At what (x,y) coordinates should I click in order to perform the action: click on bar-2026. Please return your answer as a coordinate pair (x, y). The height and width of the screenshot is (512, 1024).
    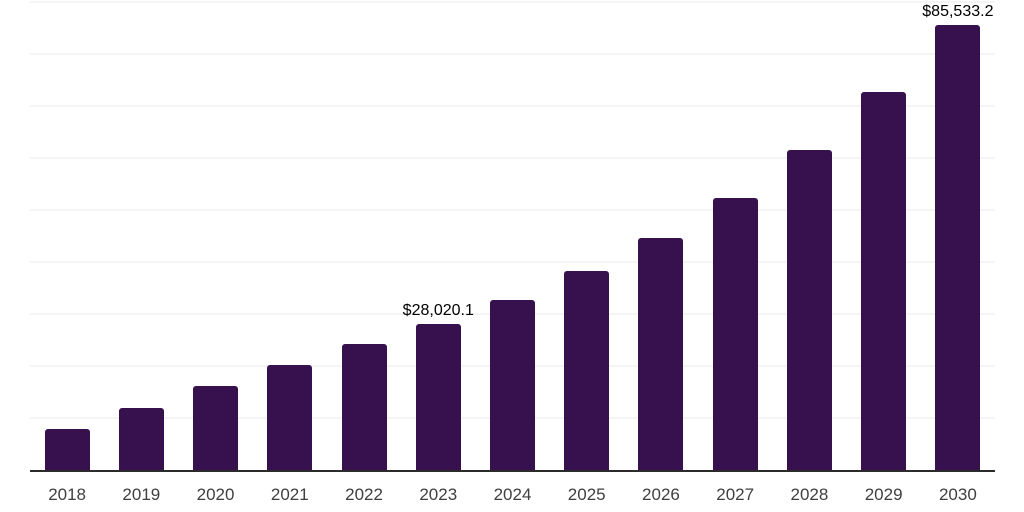
    Looking at the image, I should click on (661, 354).